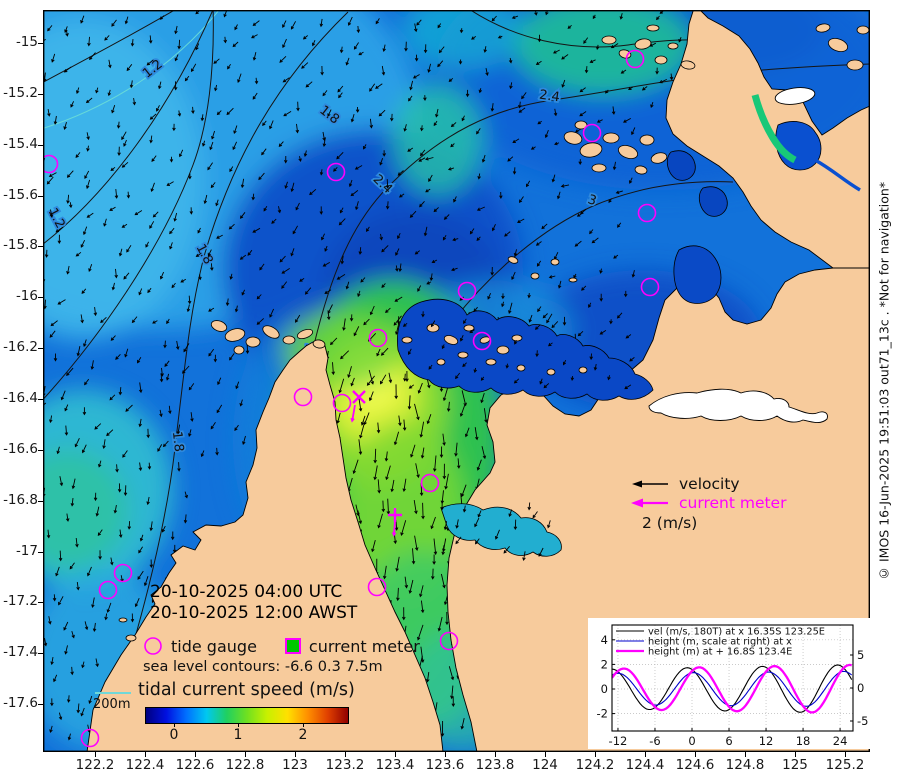 The image size is (900, 780). I want to click on colorbar-tick-label: 2, so click(303, 735).